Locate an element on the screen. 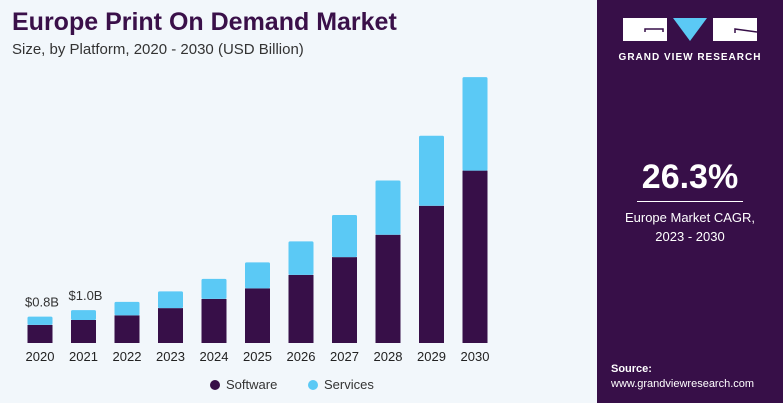 The height and width of the screenshot is (403, 783). cagr-label: Europe Market CAGR, 2023 - 2030 is located at coordinates (690, 227).